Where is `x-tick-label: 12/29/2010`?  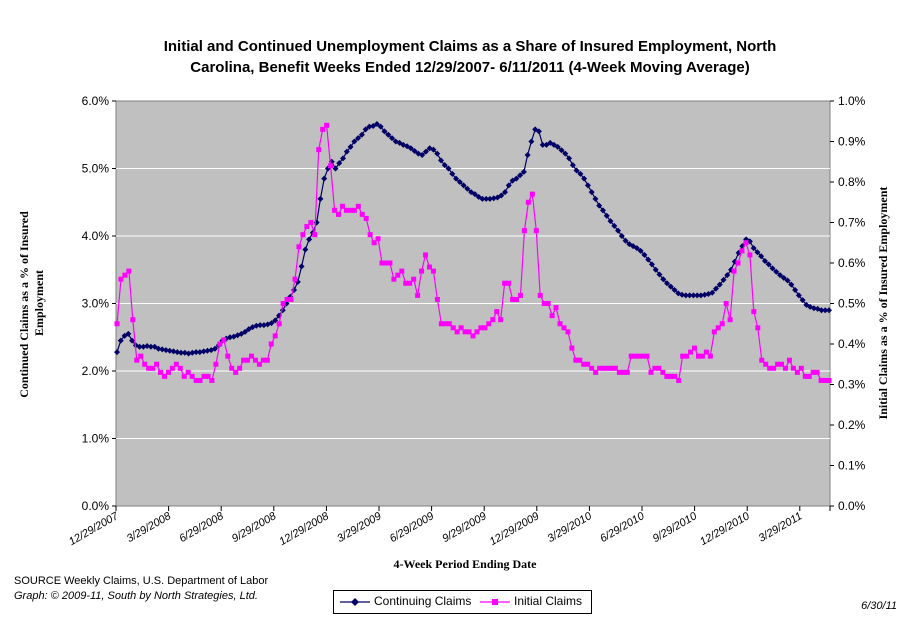 x-tick-label: 12/29/2010 is located at coordinates (725, 529).